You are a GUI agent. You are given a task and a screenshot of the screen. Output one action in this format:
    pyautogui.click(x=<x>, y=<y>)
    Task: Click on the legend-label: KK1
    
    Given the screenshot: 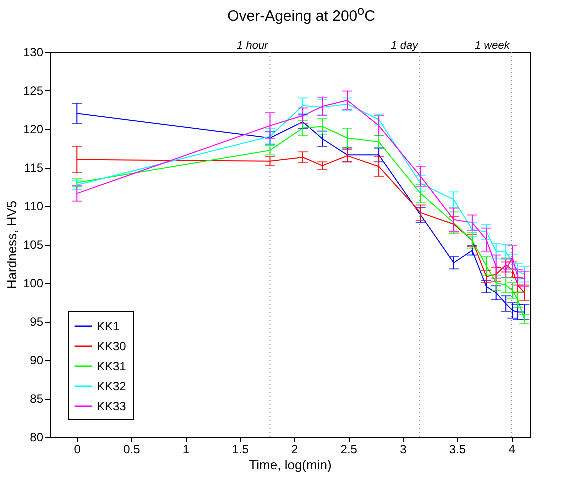 What is the action you would take?
    pyautogui.click(x=108, y=327)
    